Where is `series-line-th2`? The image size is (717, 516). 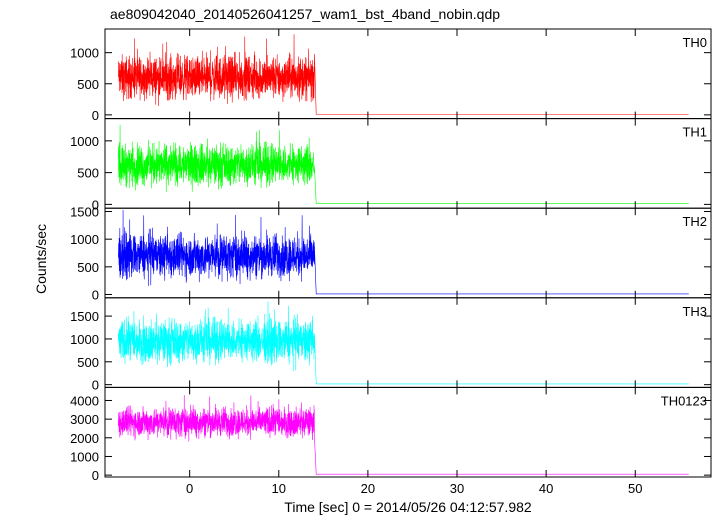 series-line-th2 is located at coordinates (403, 252).